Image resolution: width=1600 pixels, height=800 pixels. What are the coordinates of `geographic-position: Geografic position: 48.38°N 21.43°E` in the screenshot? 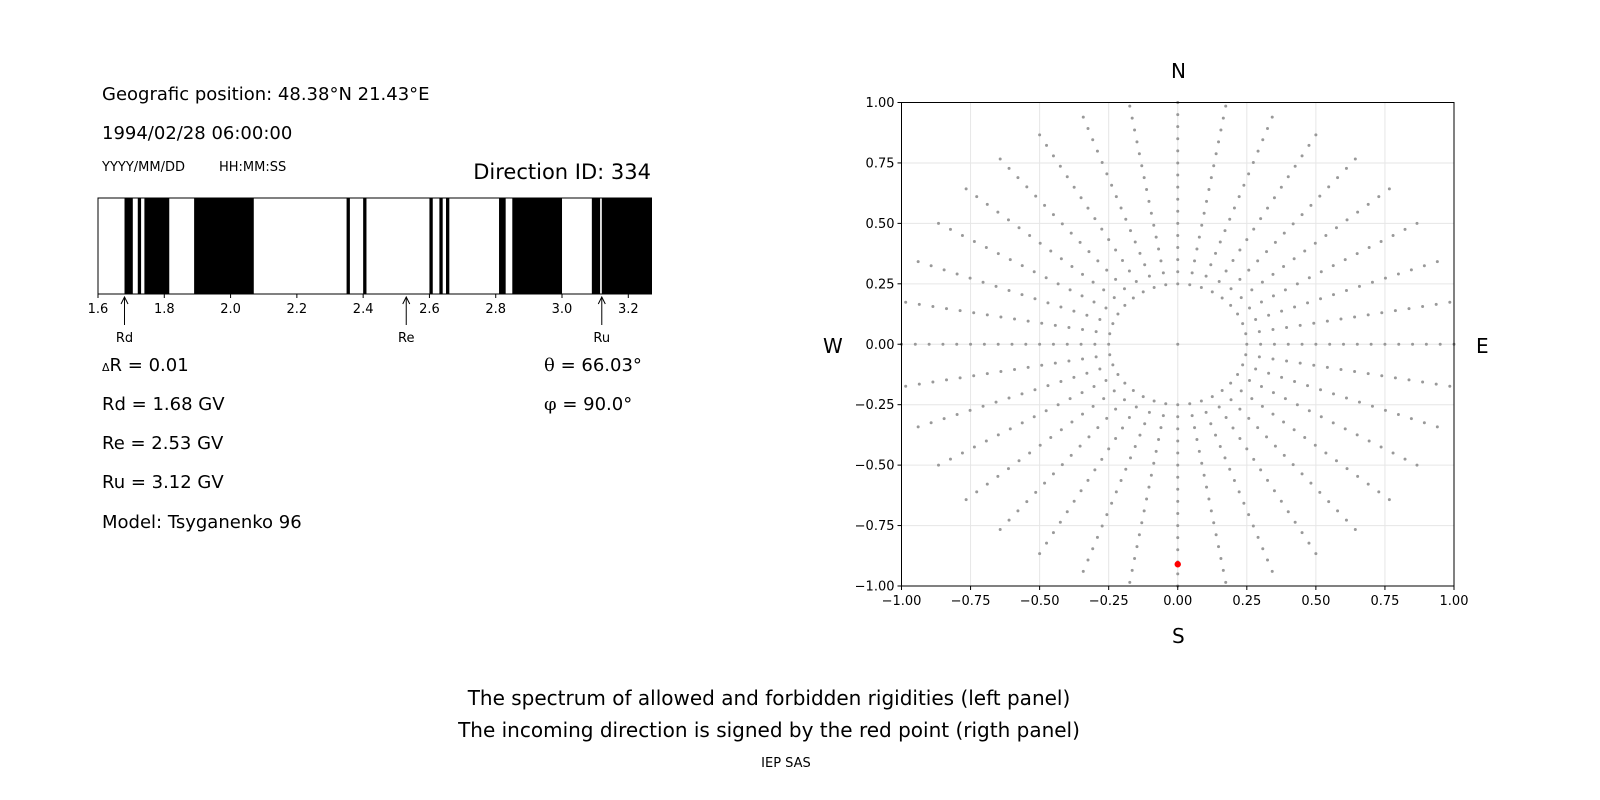 It's located at (266, 94).